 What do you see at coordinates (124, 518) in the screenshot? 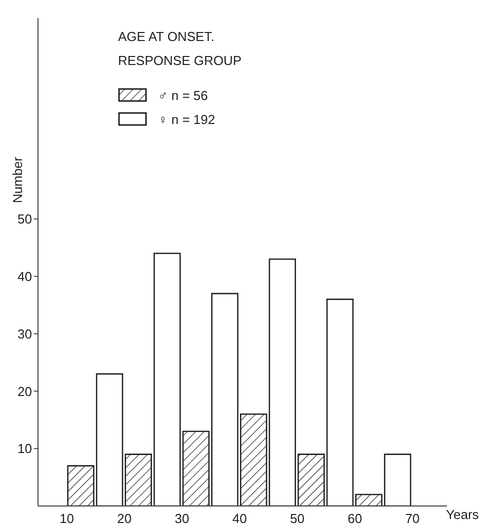
I see `x-tick-label: 20` at bounding box center [124, 518].